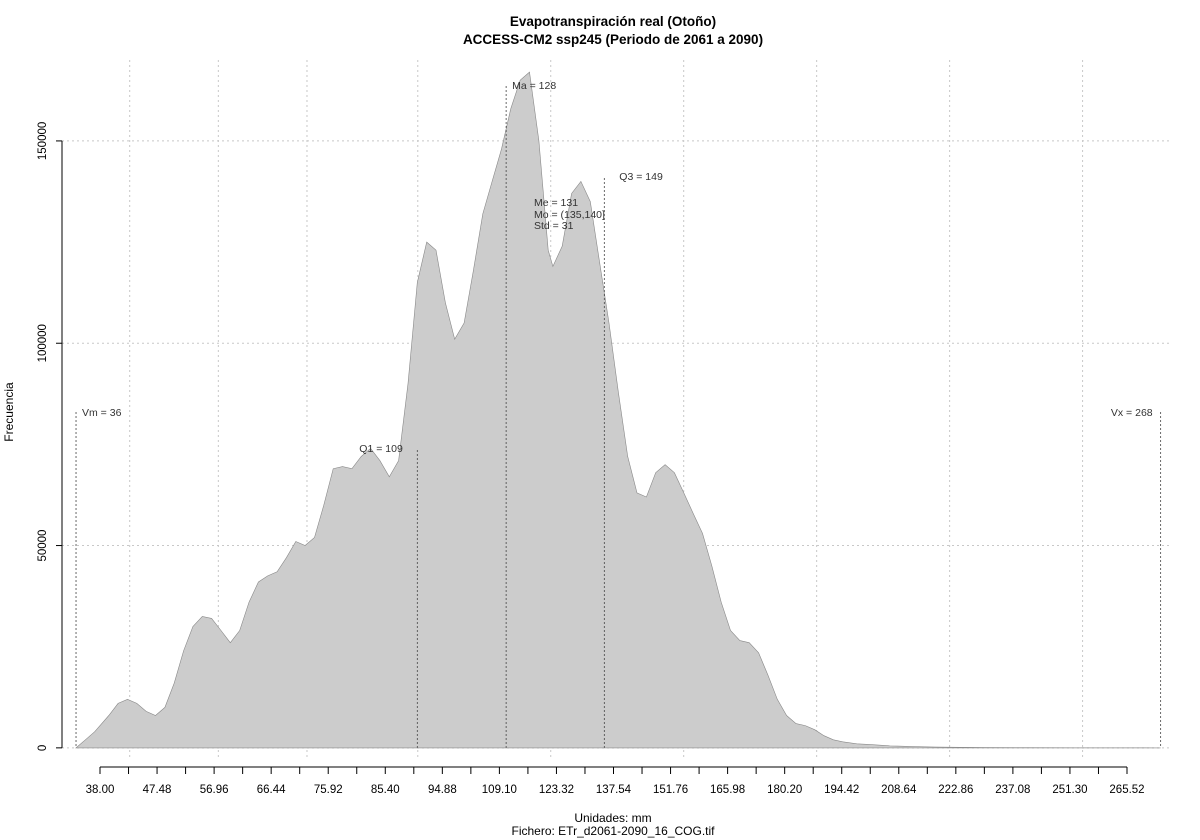 Image resolution: width=1200 pixels, height=840 pixels. What do you see at coordinates (784, 790) in the screenshot?
I see `x-tick-label-12: 180.20` at bounding box center [784, 790].